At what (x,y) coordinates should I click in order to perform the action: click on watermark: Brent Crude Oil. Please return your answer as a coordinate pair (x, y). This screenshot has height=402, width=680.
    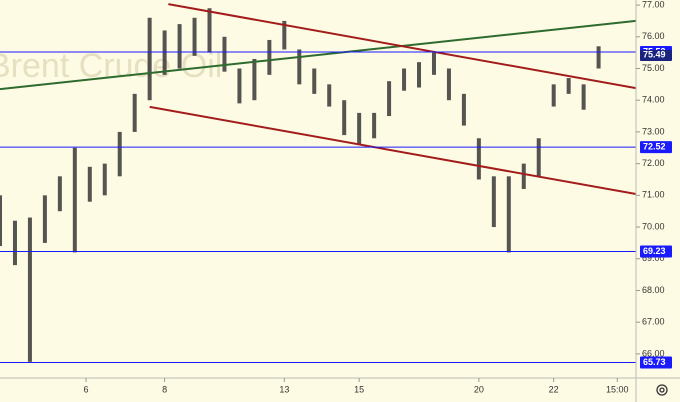
    Looking at the image, I should click on (111, 66).